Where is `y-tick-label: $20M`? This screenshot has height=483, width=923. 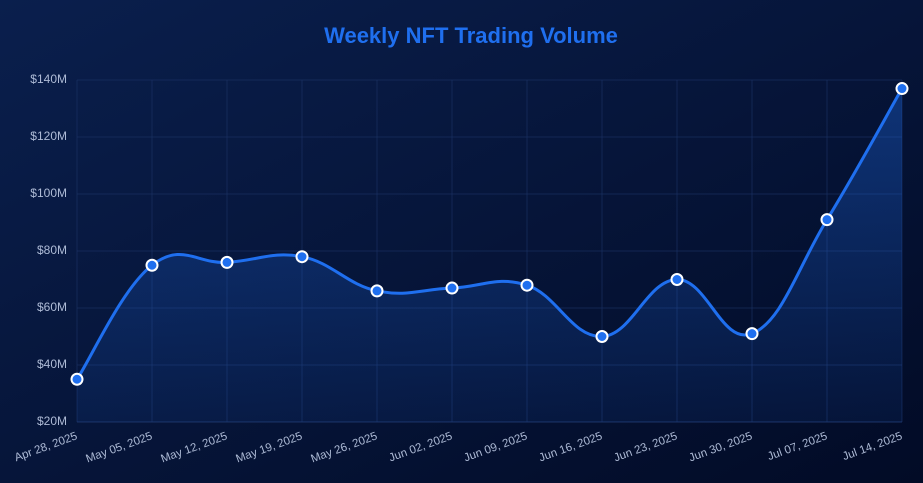
y-tick-label: $20M is located at coordinates (52, 421).